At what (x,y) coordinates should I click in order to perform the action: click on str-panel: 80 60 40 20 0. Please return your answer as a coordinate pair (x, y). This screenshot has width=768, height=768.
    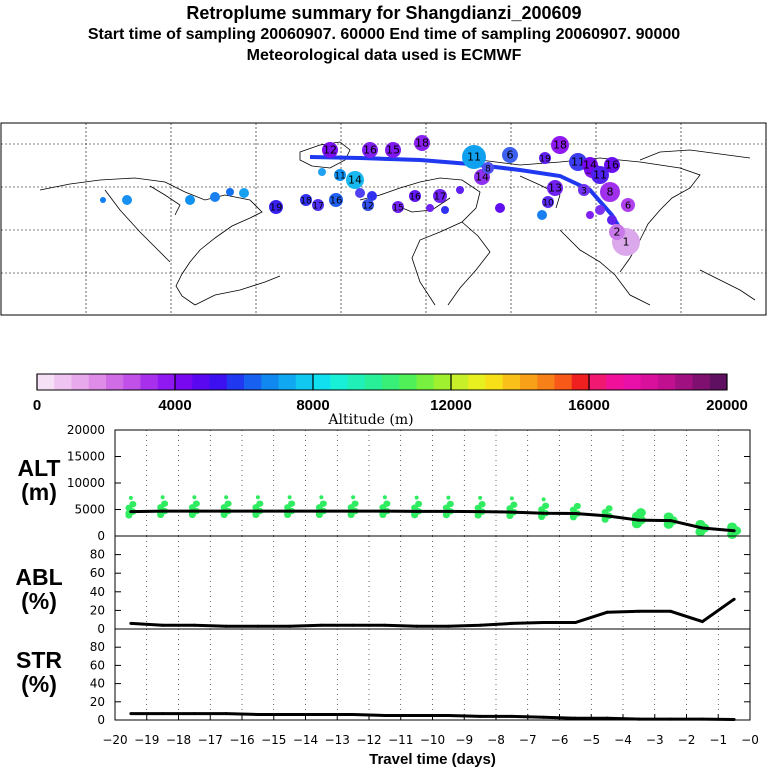
    Looking at the image, I should click on (420, 677).